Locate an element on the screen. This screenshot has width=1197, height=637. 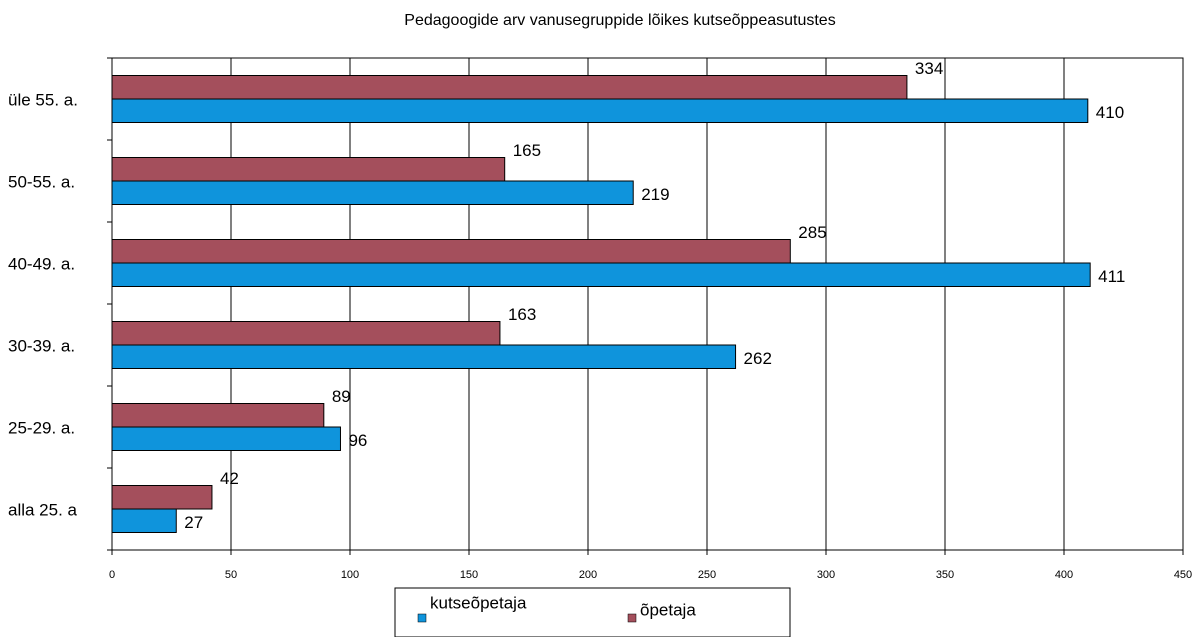
data-label: 163 is located at coordinates (522, 314).